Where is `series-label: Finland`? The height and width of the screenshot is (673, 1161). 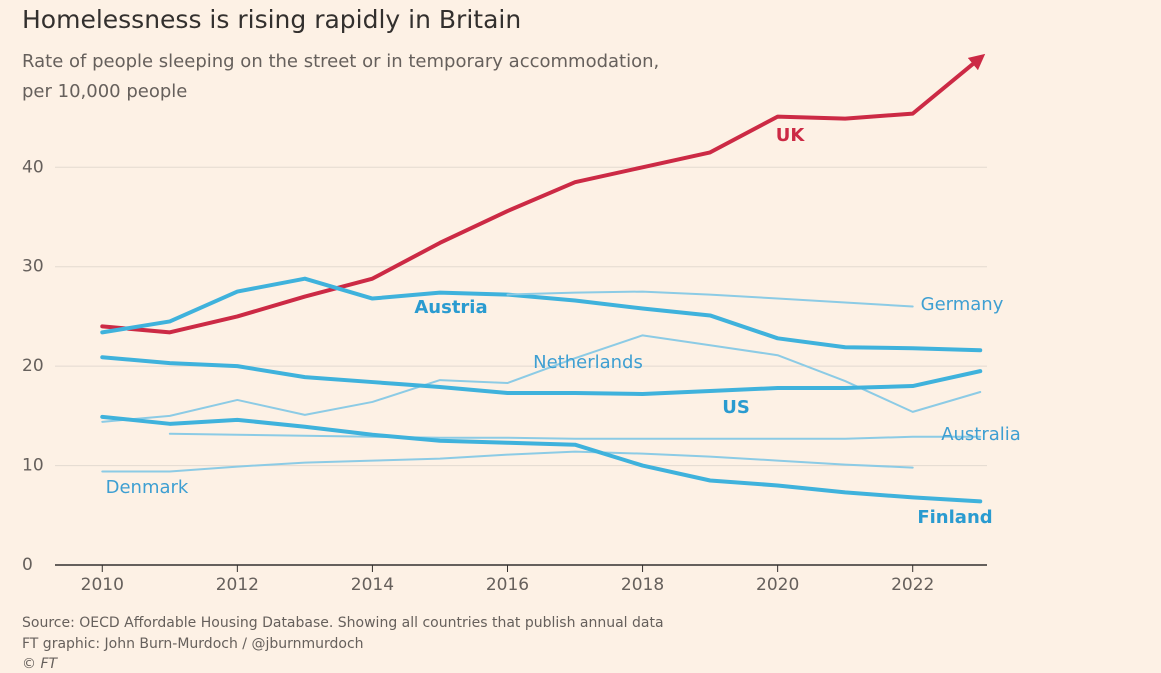 series-label: Finland is located at coordinates (954, 517).